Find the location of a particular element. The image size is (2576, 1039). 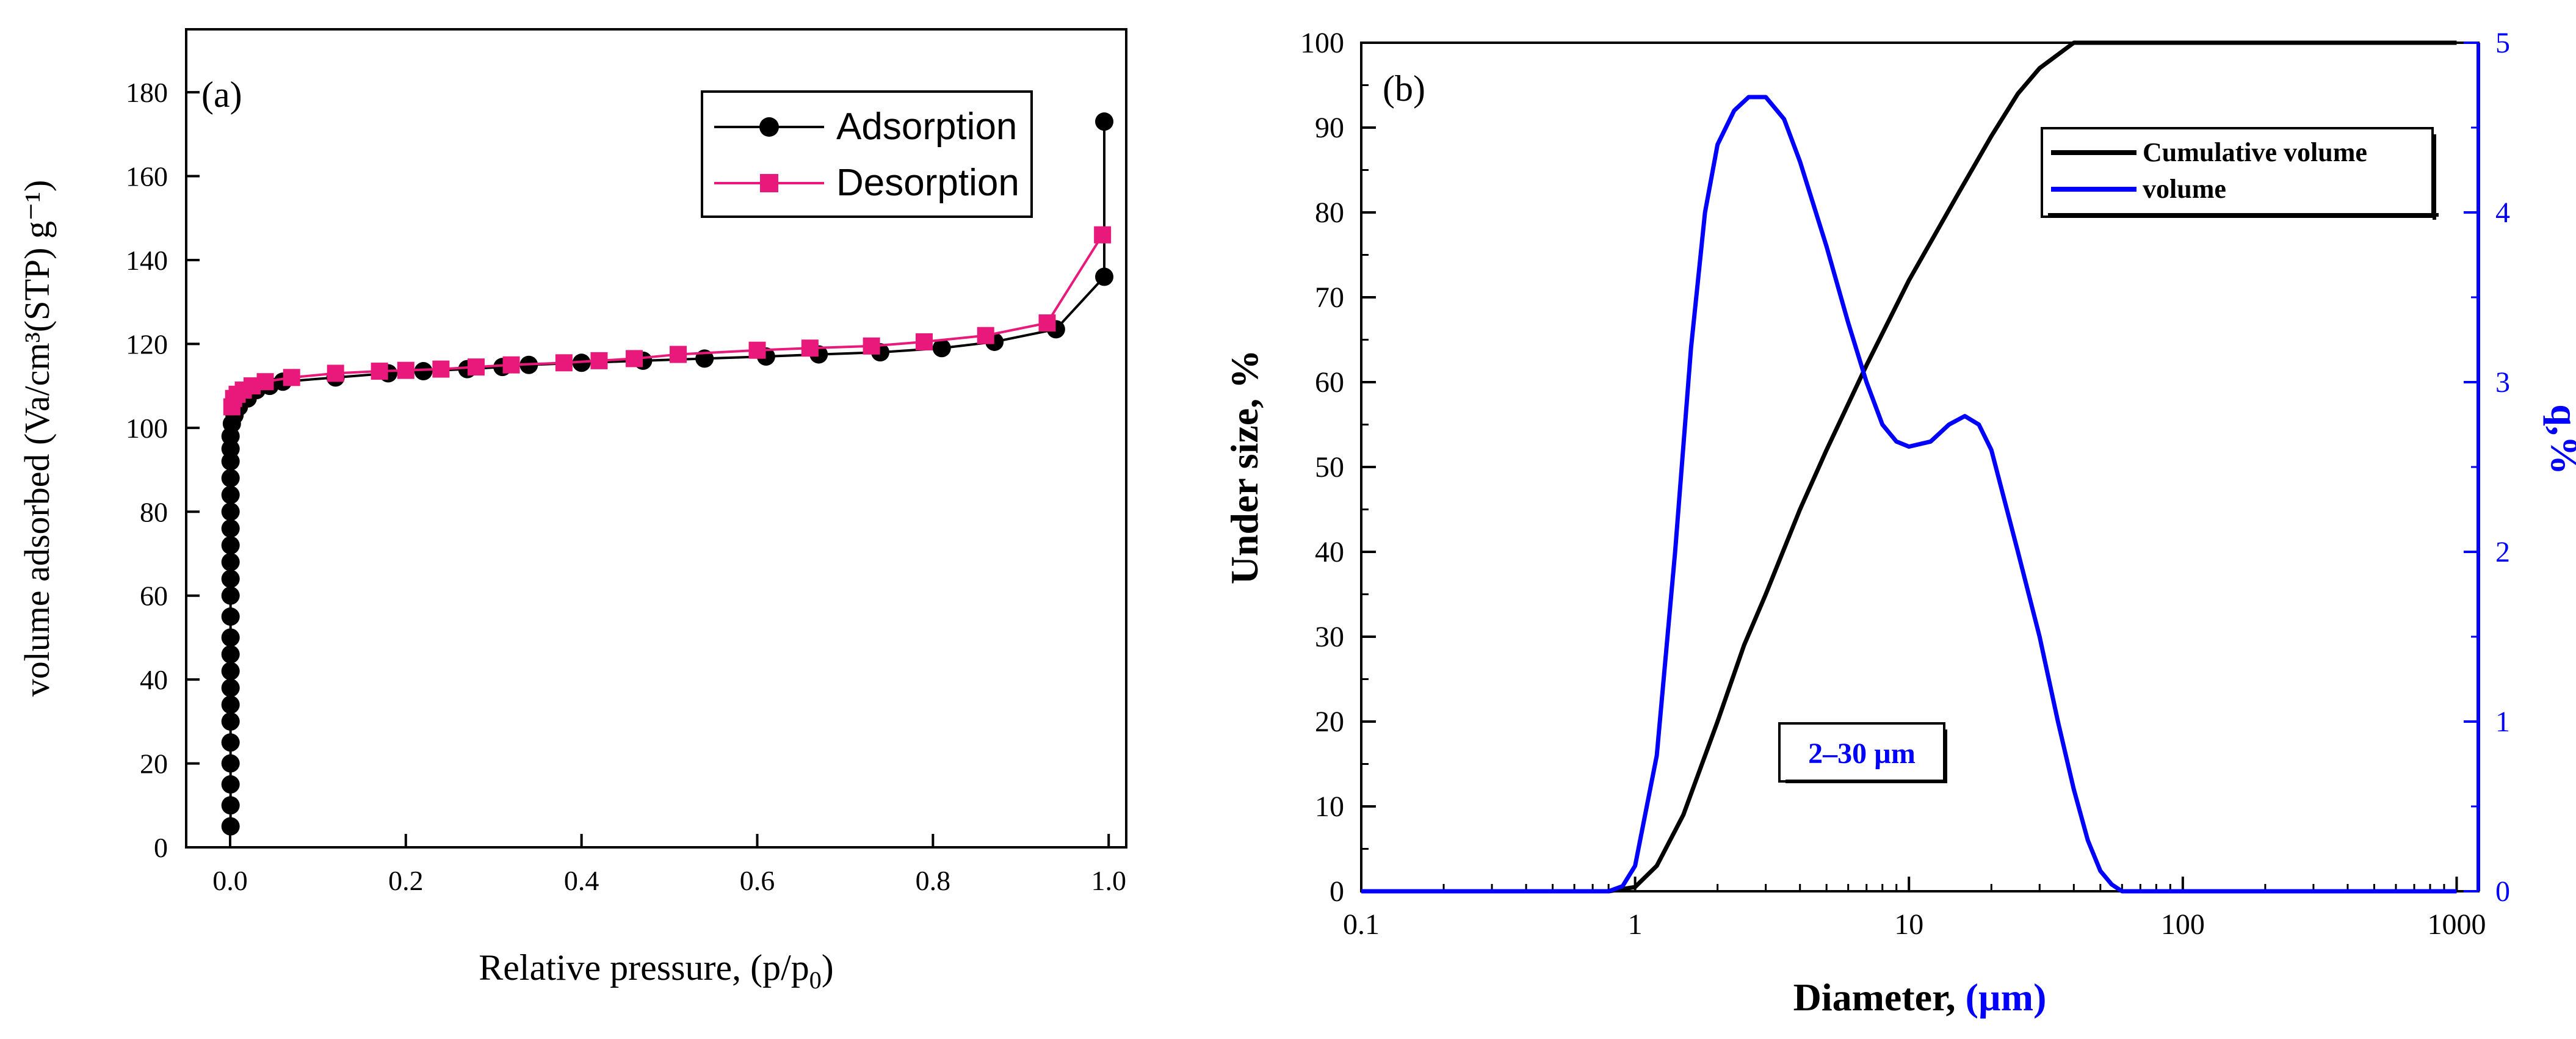

legend-box-a is located at coordinates (867, 154).